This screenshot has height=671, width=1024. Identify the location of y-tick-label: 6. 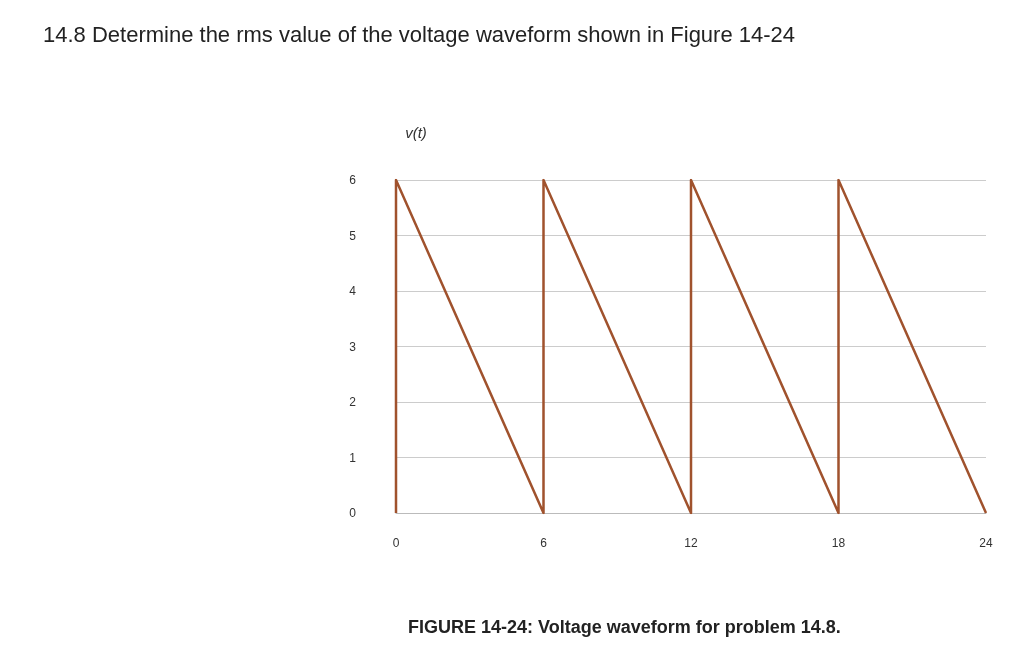
(353, 180).